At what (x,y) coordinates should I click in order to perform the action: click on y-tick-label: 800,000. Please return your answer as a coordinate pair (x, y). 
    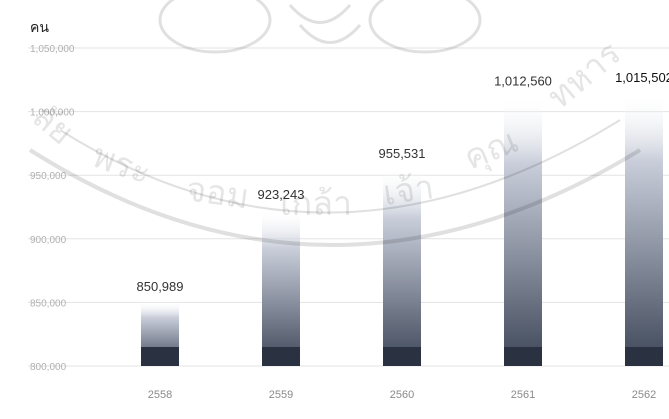
    Looking at the image, I should click on (48, 367).